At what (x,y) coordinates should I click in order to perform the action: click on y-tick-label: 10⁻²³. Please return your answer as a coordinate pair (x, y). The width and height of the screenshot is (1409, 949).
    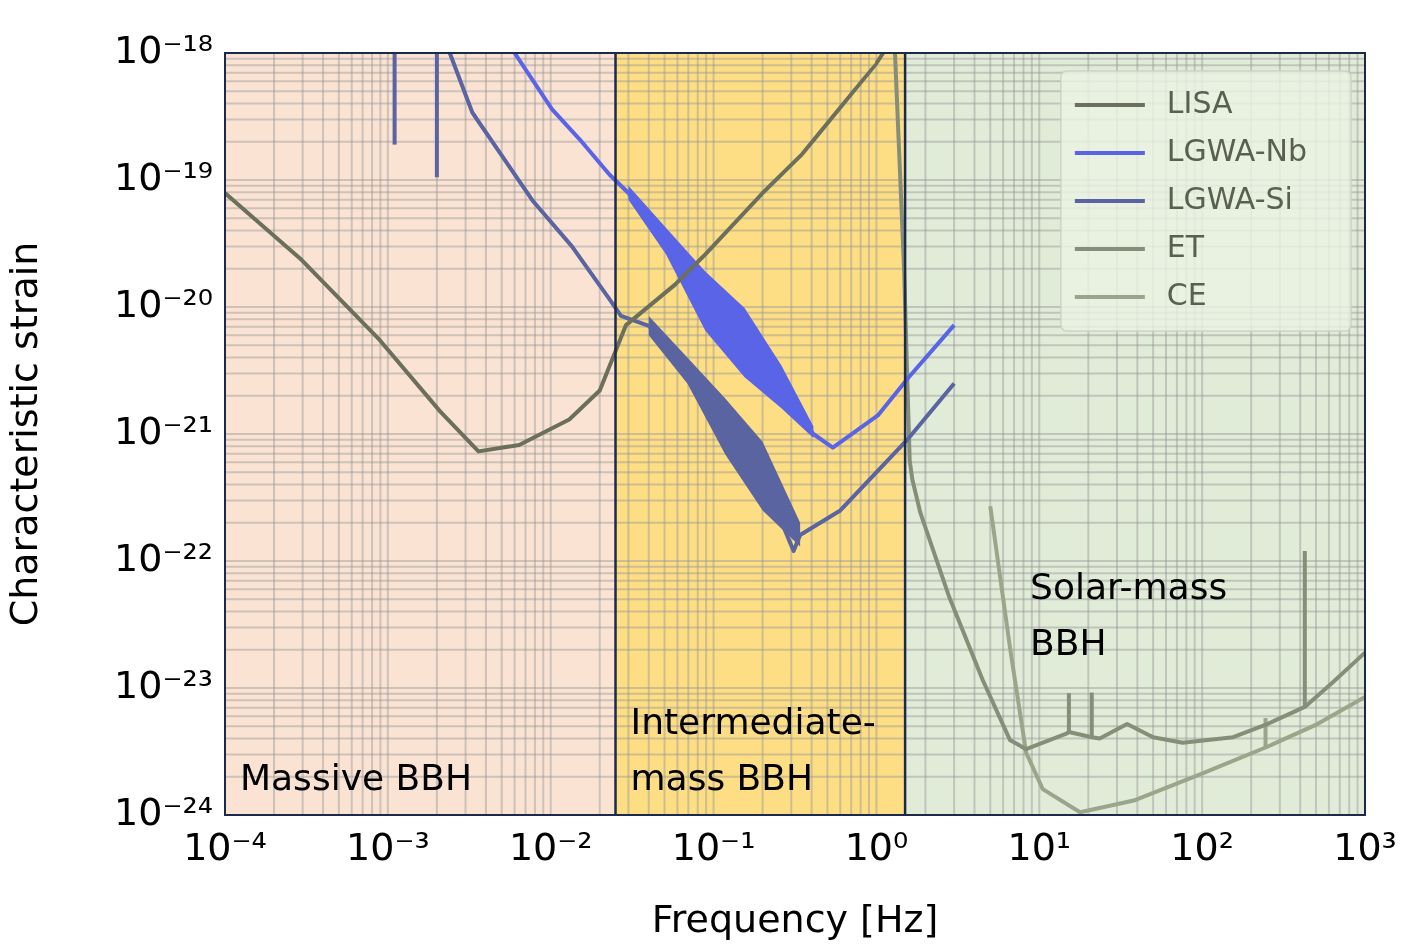
    Looking at the image, I should click on (163, 684).